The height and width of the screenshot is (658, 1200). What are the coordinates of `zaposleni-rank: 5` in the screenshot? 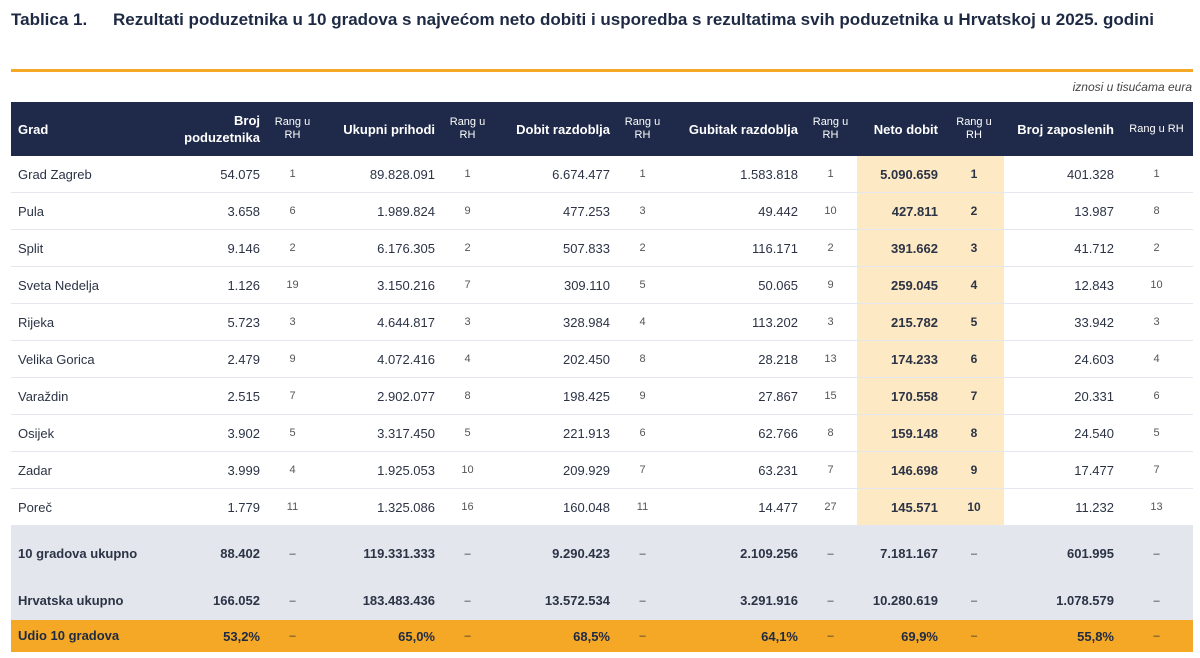 It's located at (1156, 433).